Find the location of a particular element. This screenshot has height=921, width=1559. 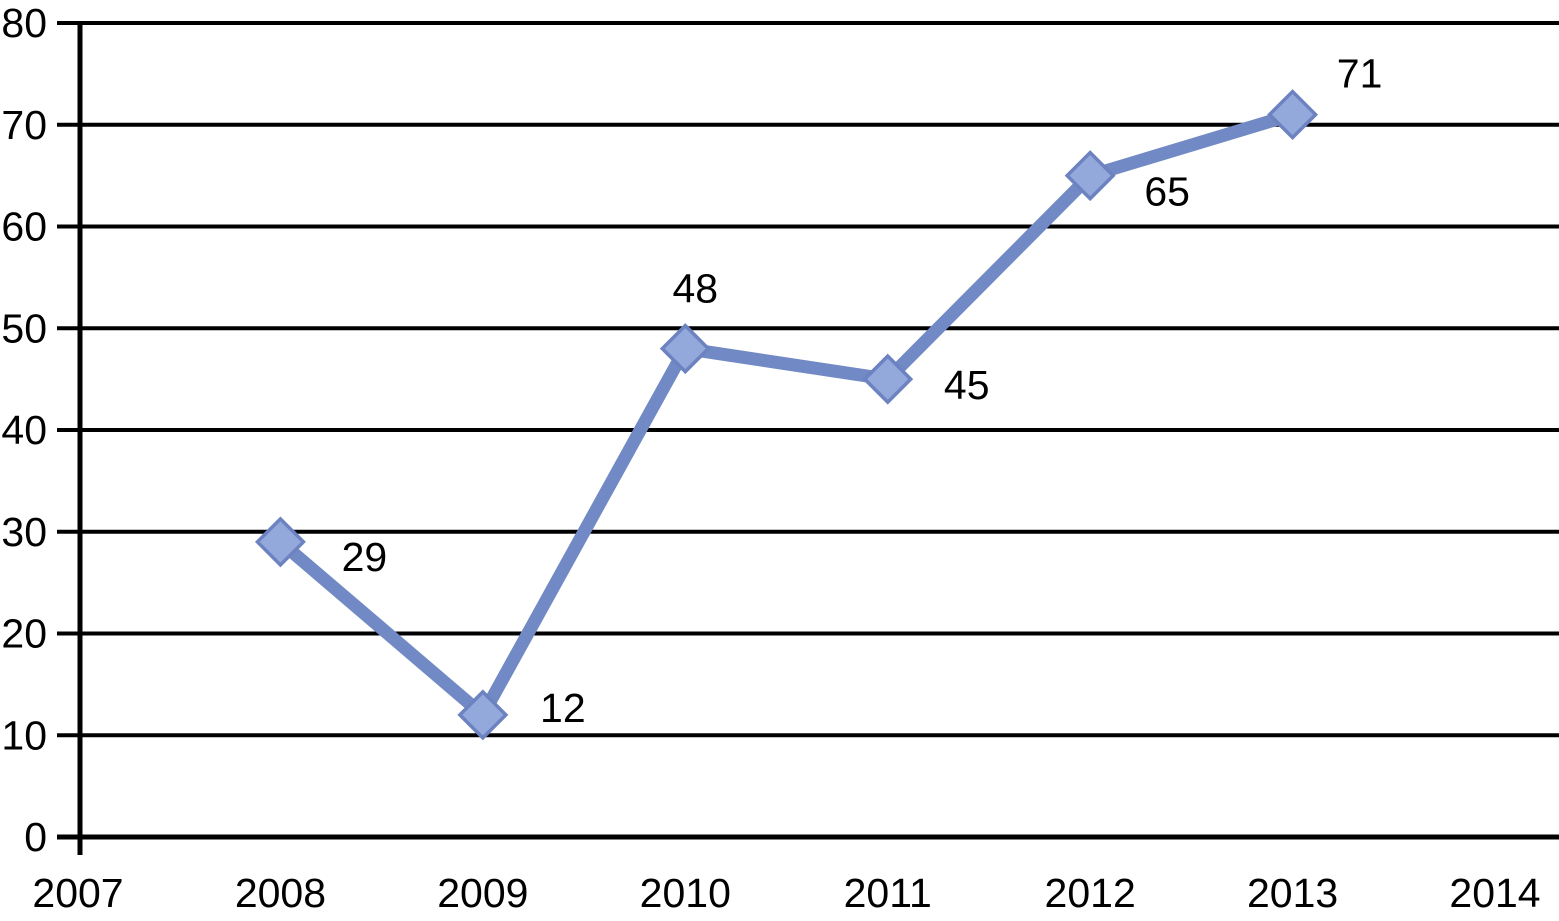

y-axis-tick-label: 70 is located at coordinates (24, 125).